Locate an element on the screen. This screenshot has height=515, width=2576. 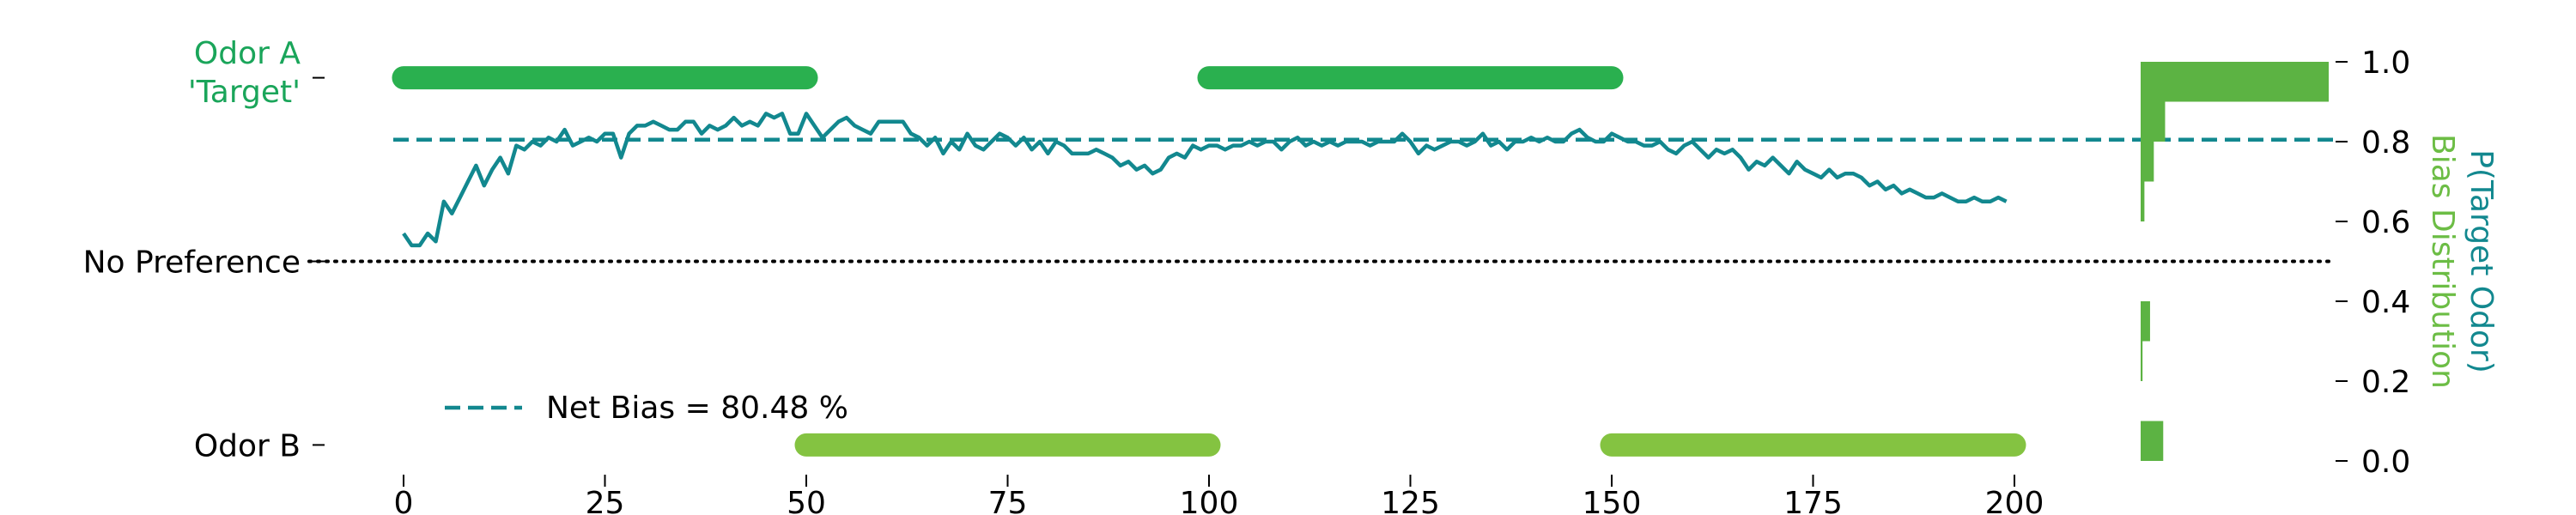
y-tick-label-1.0: 1.0 is located at coordinates (2385, 63).